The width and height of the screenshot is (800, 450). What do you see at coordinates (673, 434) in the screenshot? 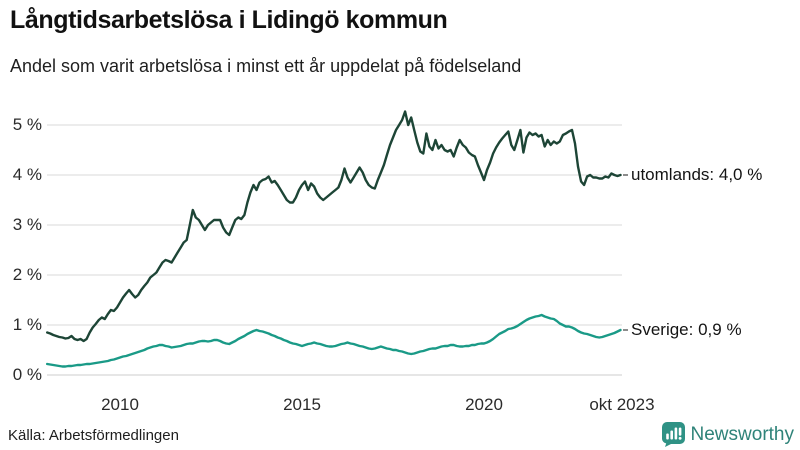
I see `newsworthy-logo-icon` at bounding box center [673, 434].